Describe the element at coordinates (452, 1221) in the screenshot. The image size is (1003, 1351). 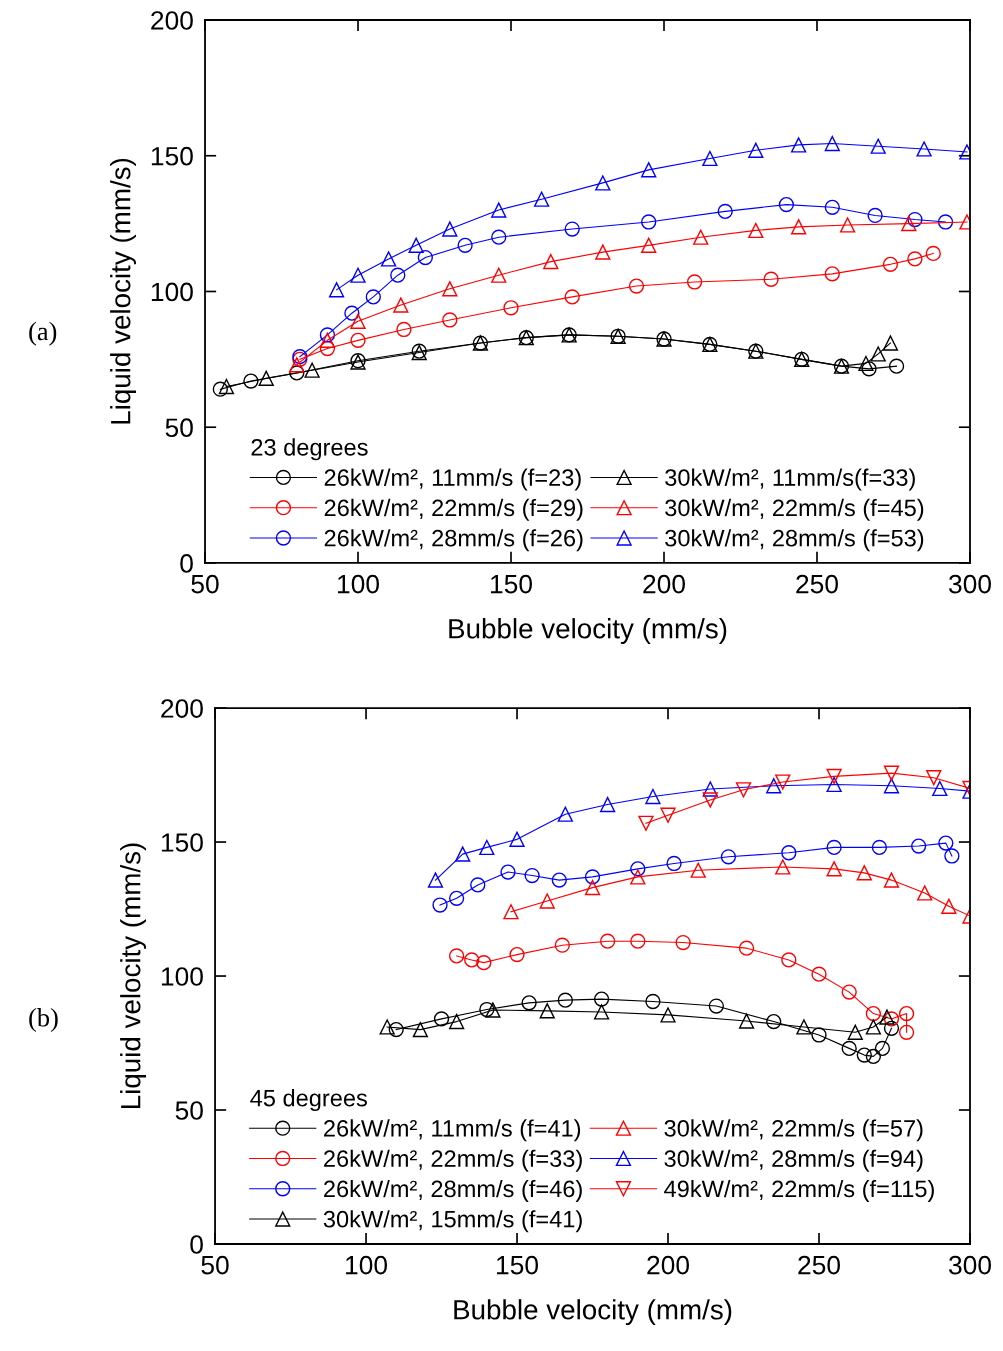
I see `legend-label: 30kW/m², 15mm/s (f=41)` at that location.